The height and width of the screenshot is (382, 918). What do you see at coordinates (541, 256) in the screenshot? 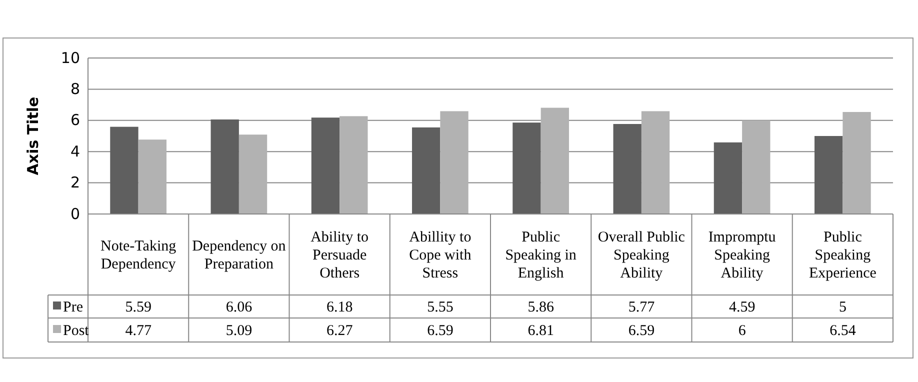
I see `x-tick-label: Public Speaking in English` at bounding box center [541, 256].